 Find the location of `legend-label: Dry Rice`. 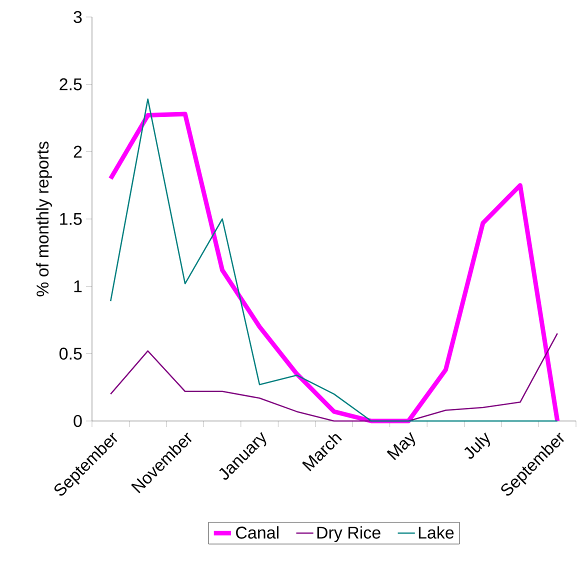

legend-label: Dry Rice is located at coordinates (348, 534).